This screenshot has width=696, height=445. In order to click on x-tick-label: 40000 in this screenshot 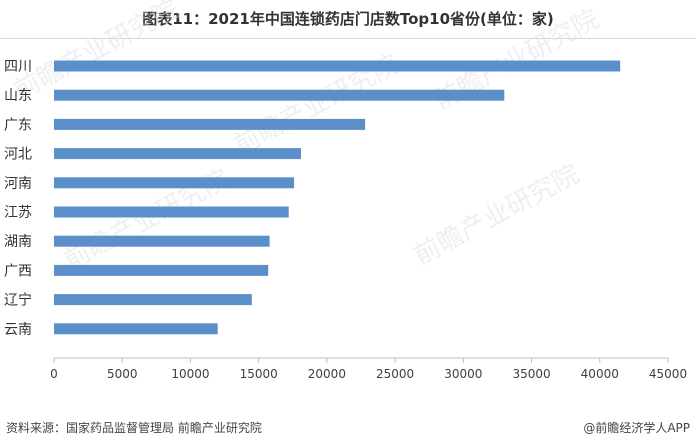, I will do `click(600, 374)`.